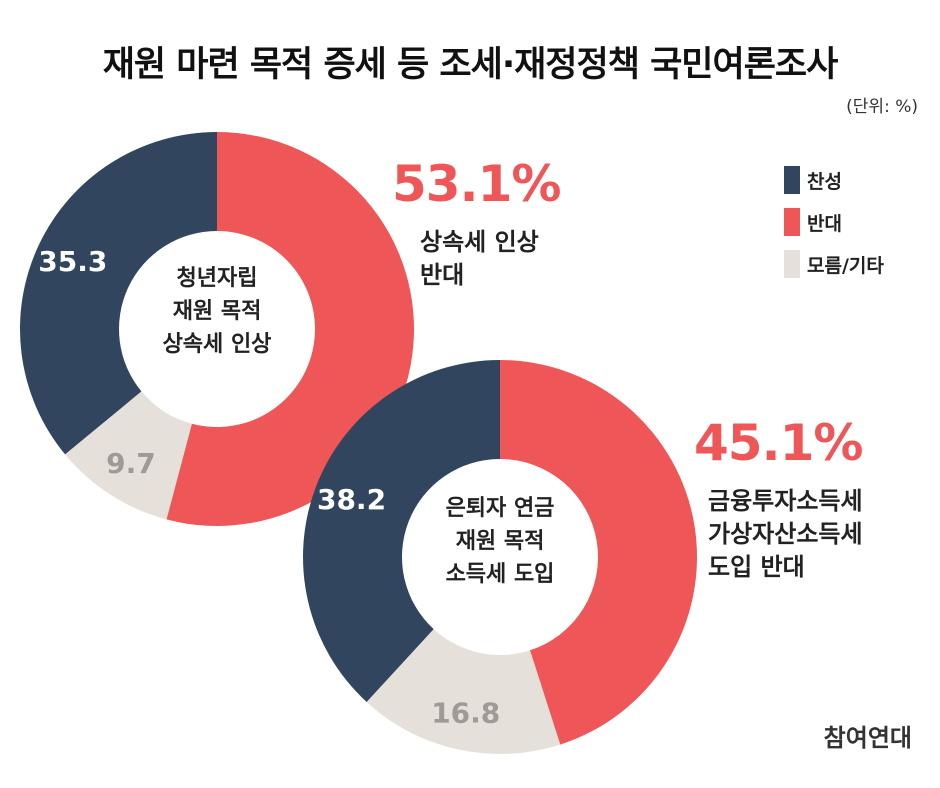 This screenshot has width=940, height=788. What do you see at coordinates (785, 501) in the screenshot?
I see `desc-line: 금융투자소득세` at bounding box center [785, 501].